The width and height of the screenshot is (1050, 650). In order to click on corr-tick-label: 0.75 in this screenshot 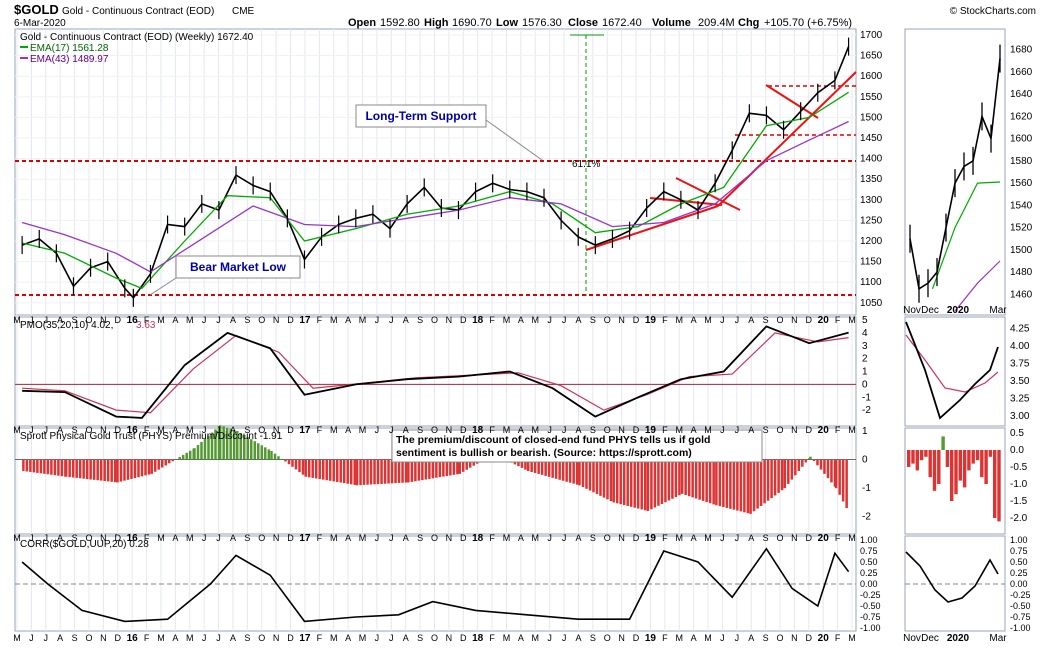, I will do `click(869, 551)`.